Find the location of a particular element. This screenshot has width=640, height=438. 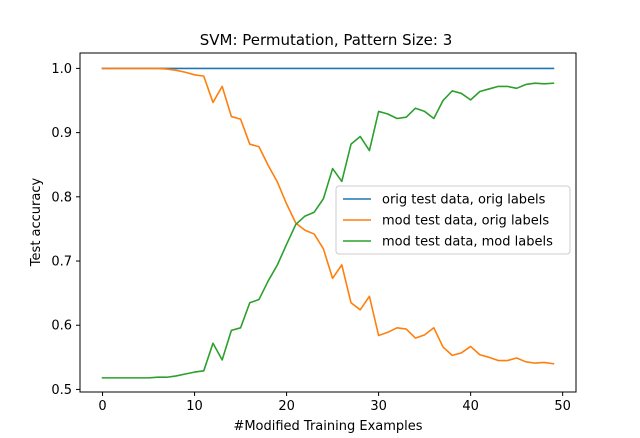

legend-box is located at coordinates (453, 220).